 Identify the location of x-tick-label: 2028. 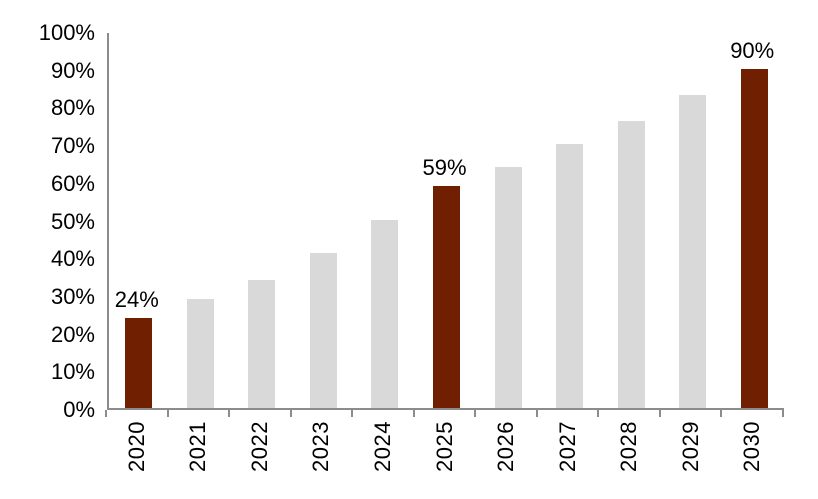
(629, 446).